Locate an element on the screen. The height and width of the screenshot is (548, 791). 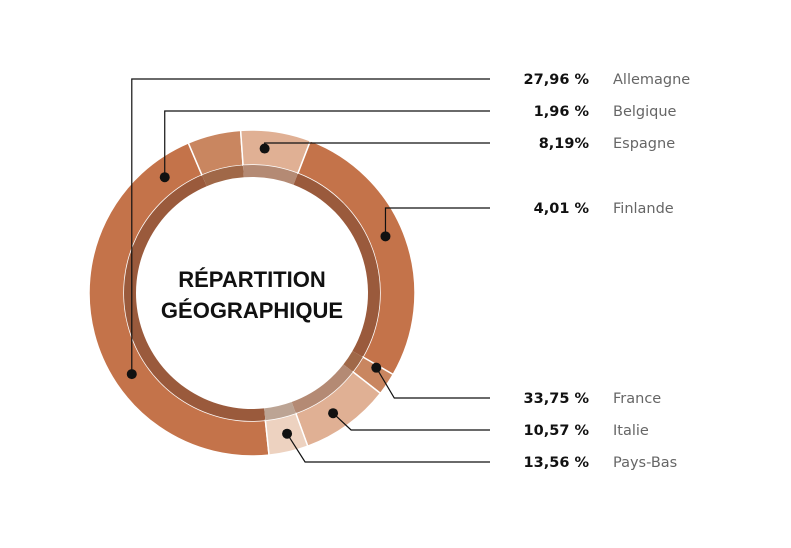
leader-dot-allemagne is located at coordinates (131, 374).